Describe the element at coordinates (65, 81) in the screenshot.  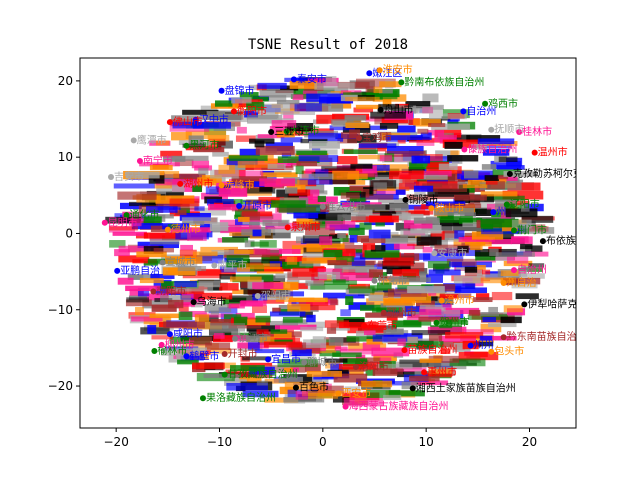
I see `y-tick-label: 20` at that location.